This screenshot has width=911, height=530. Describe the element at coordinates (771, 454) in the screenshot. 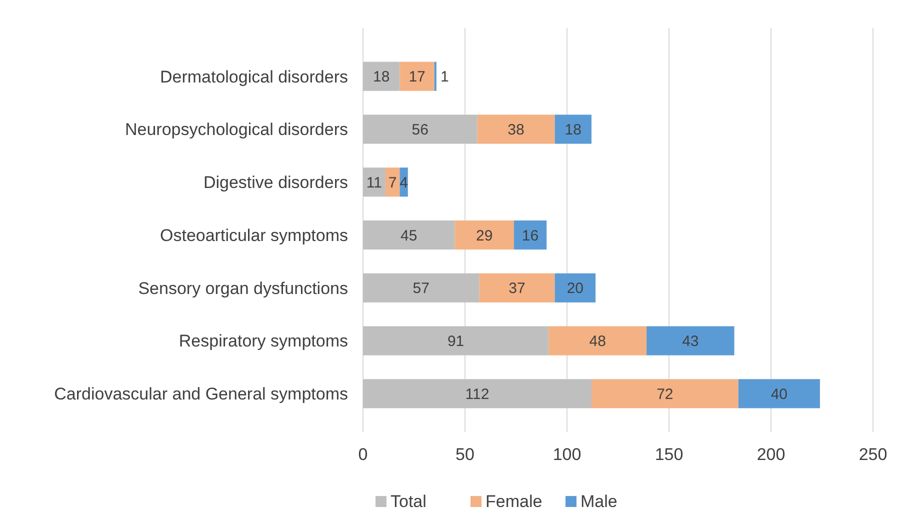

I see `x-tick-label: 200` at that location.